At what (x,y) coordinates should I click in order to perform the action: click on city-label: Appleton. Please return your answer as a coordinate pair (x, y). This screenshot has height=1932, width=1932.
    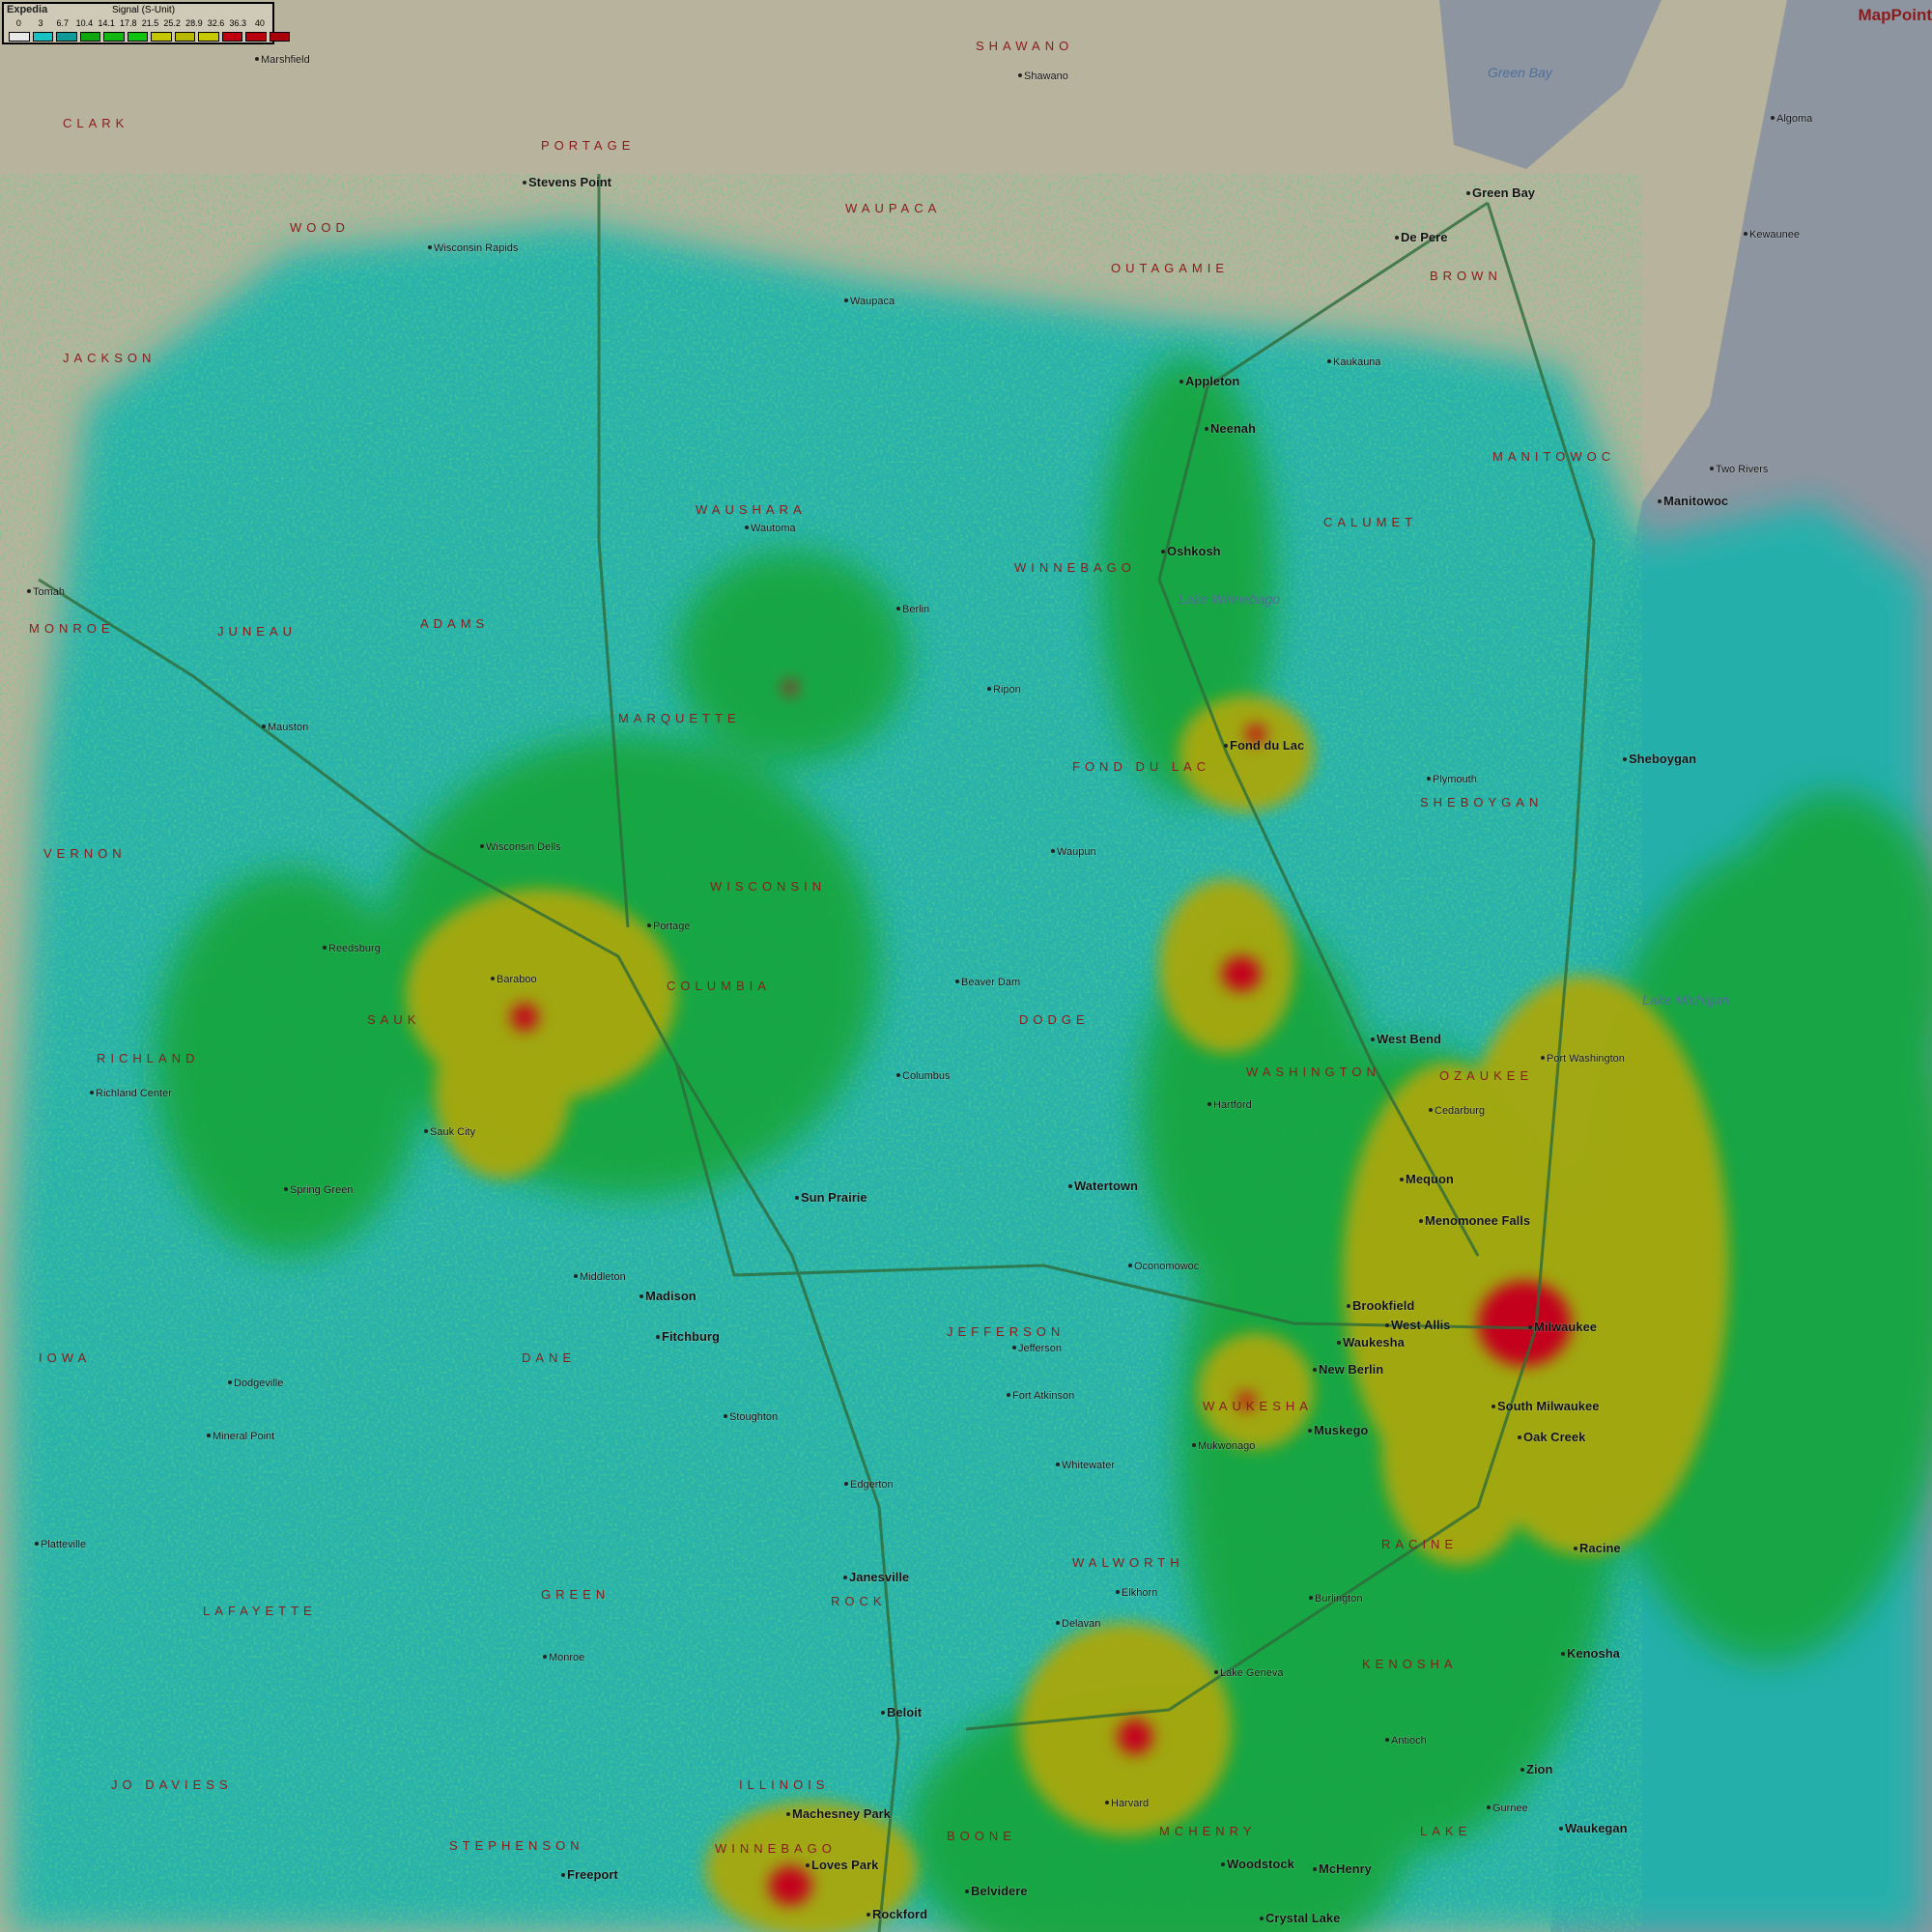
    Looking at the image, I should click on (1212, 381).